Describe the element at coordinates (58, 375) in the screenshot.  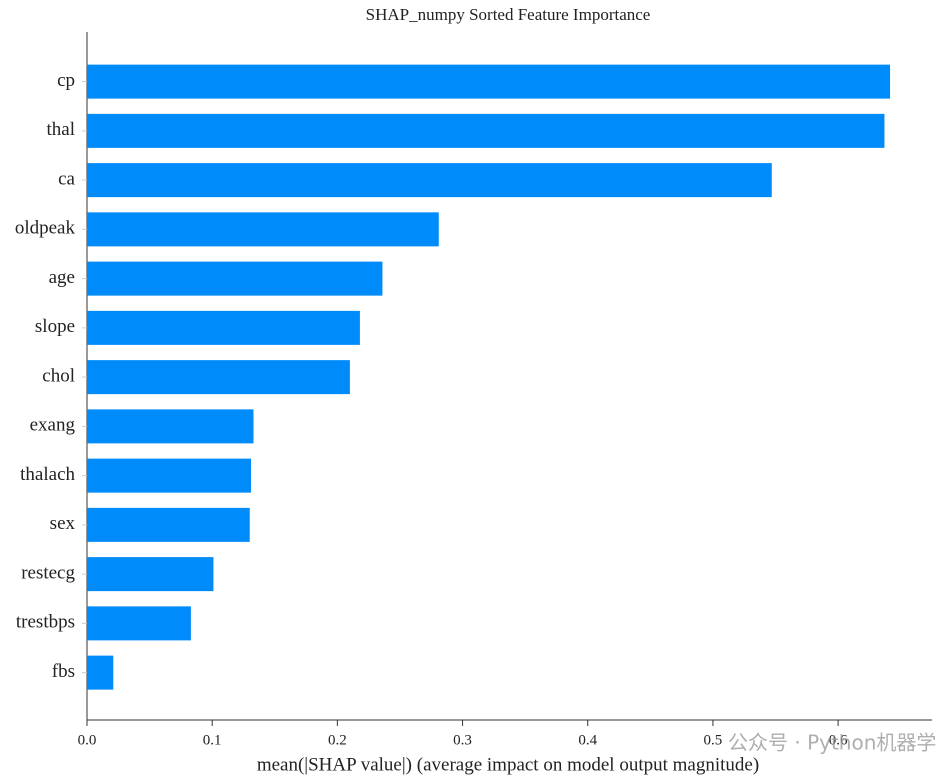
I see `y-tick-label: chol` at that location.